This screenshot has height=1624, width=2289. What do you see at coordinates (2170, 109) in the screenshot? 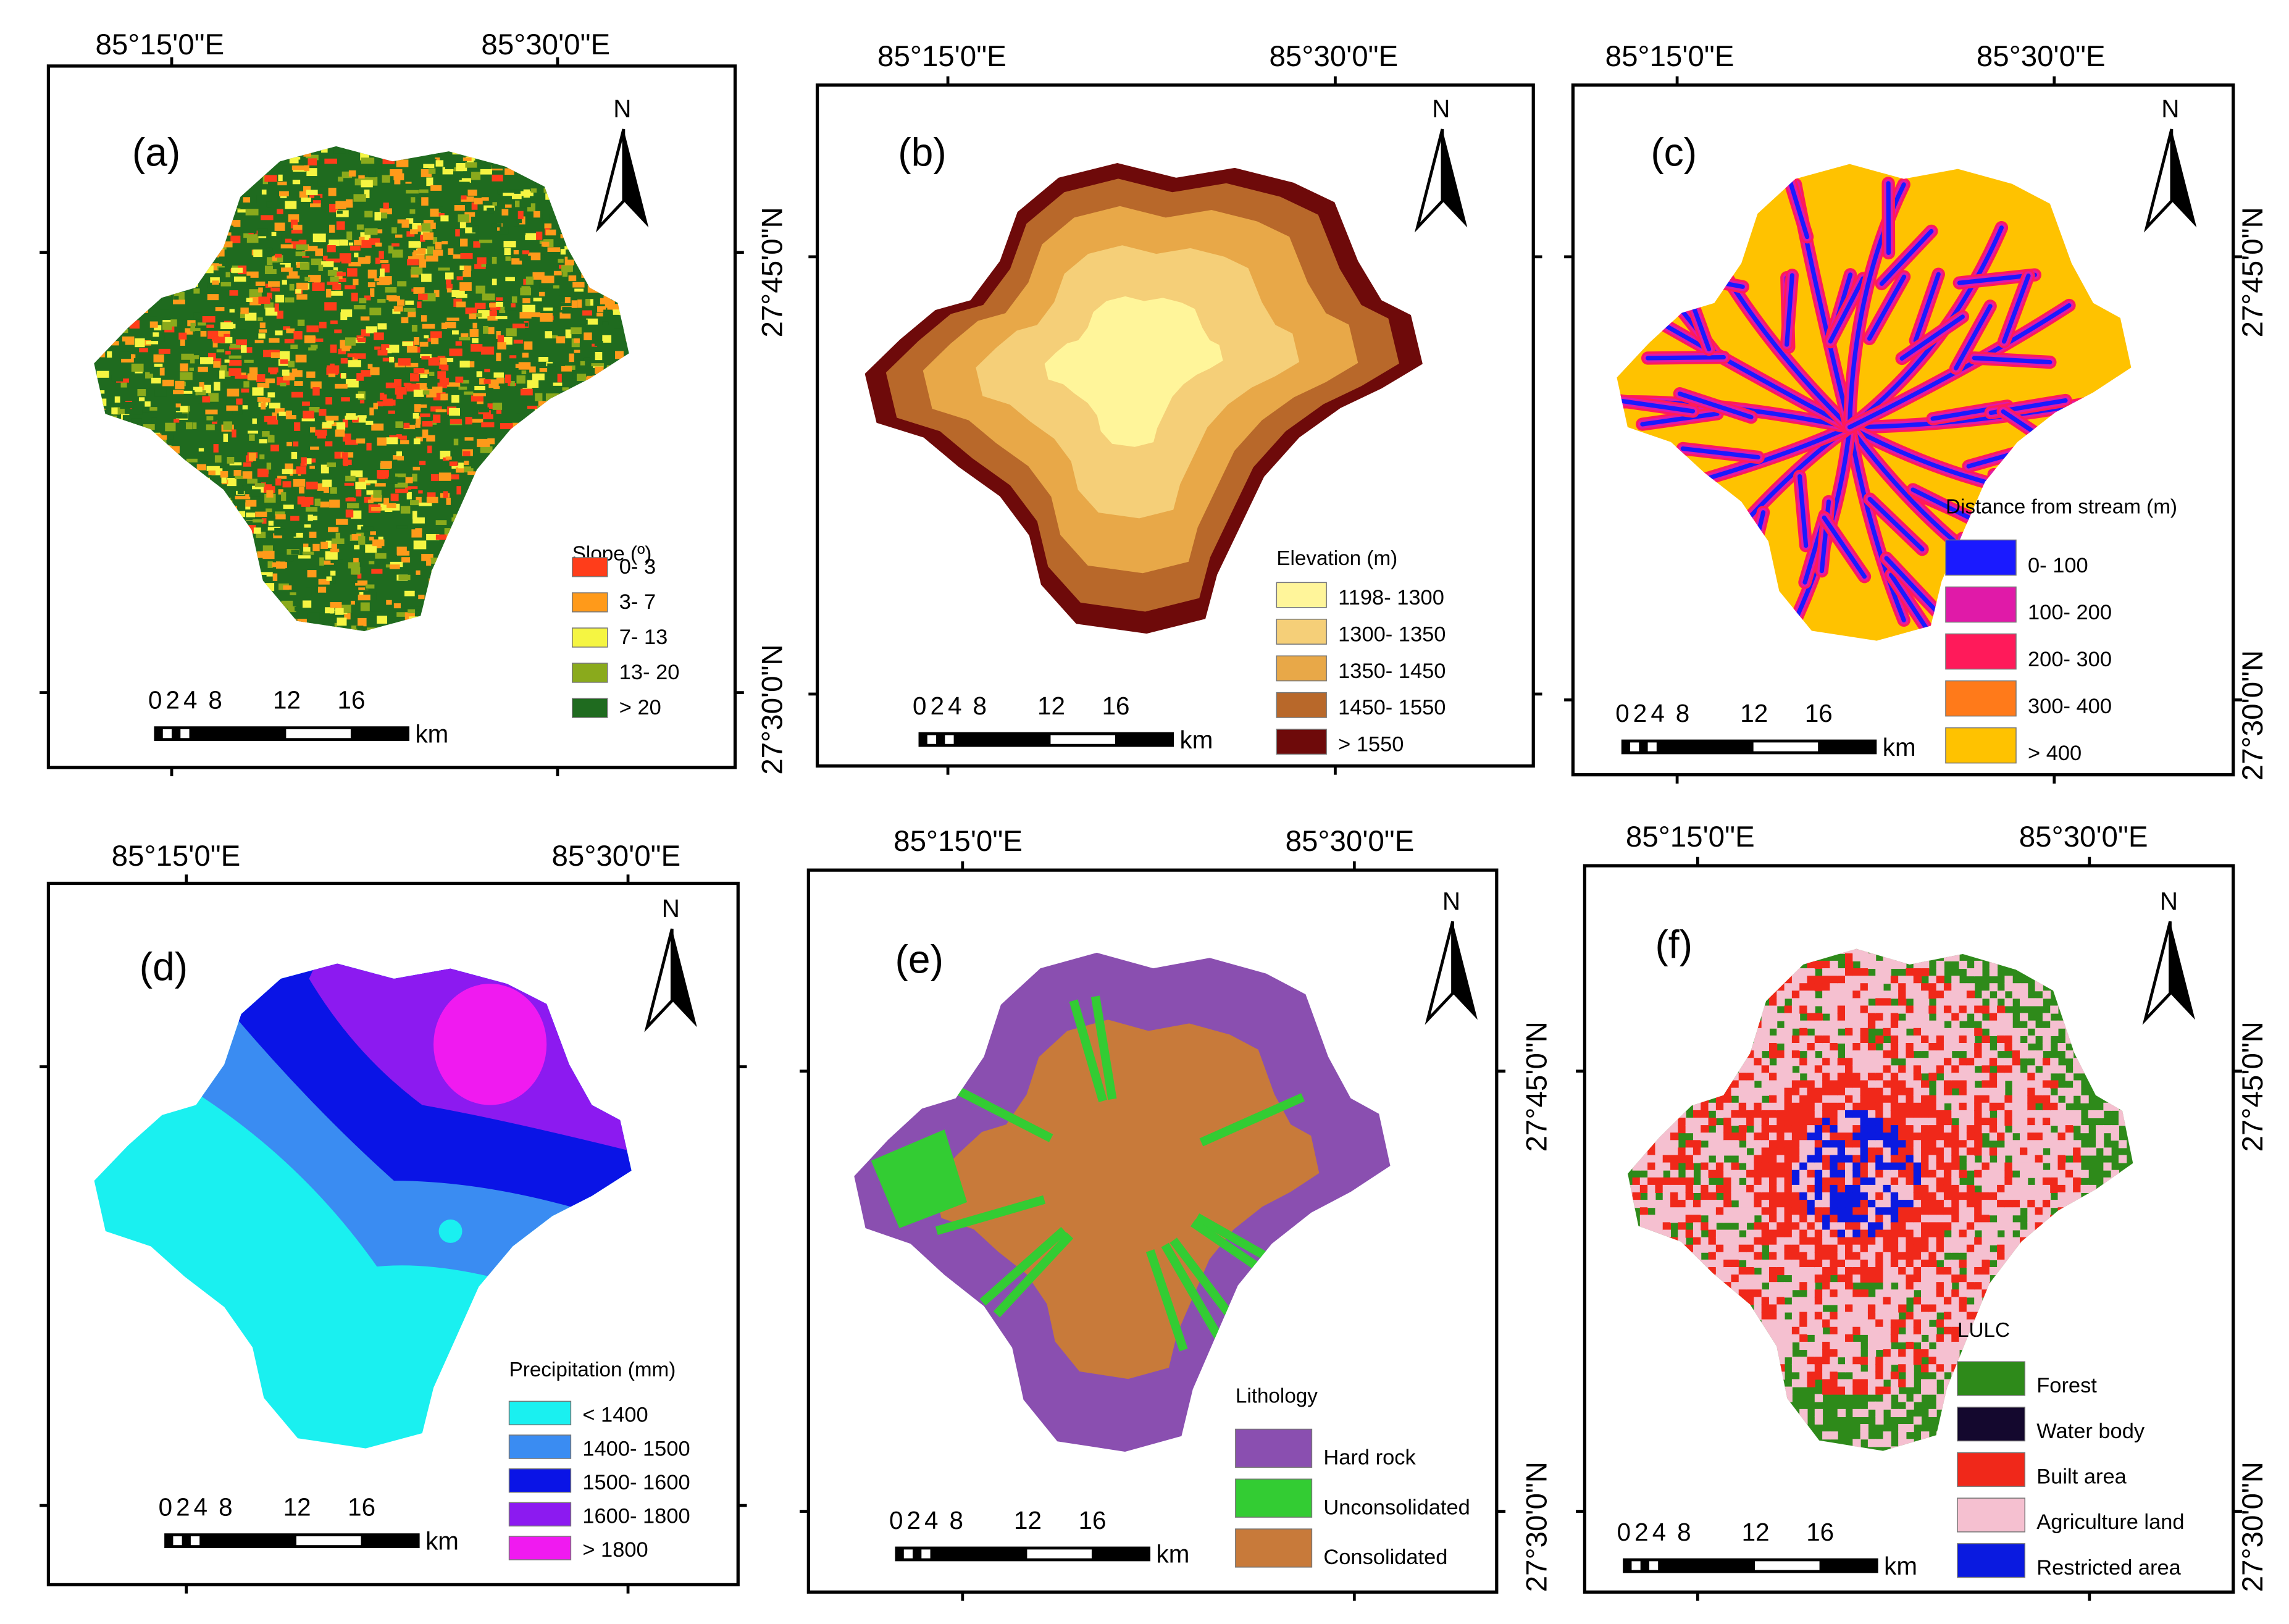
I see `north-label: N` at bounding box center [2170, 109].